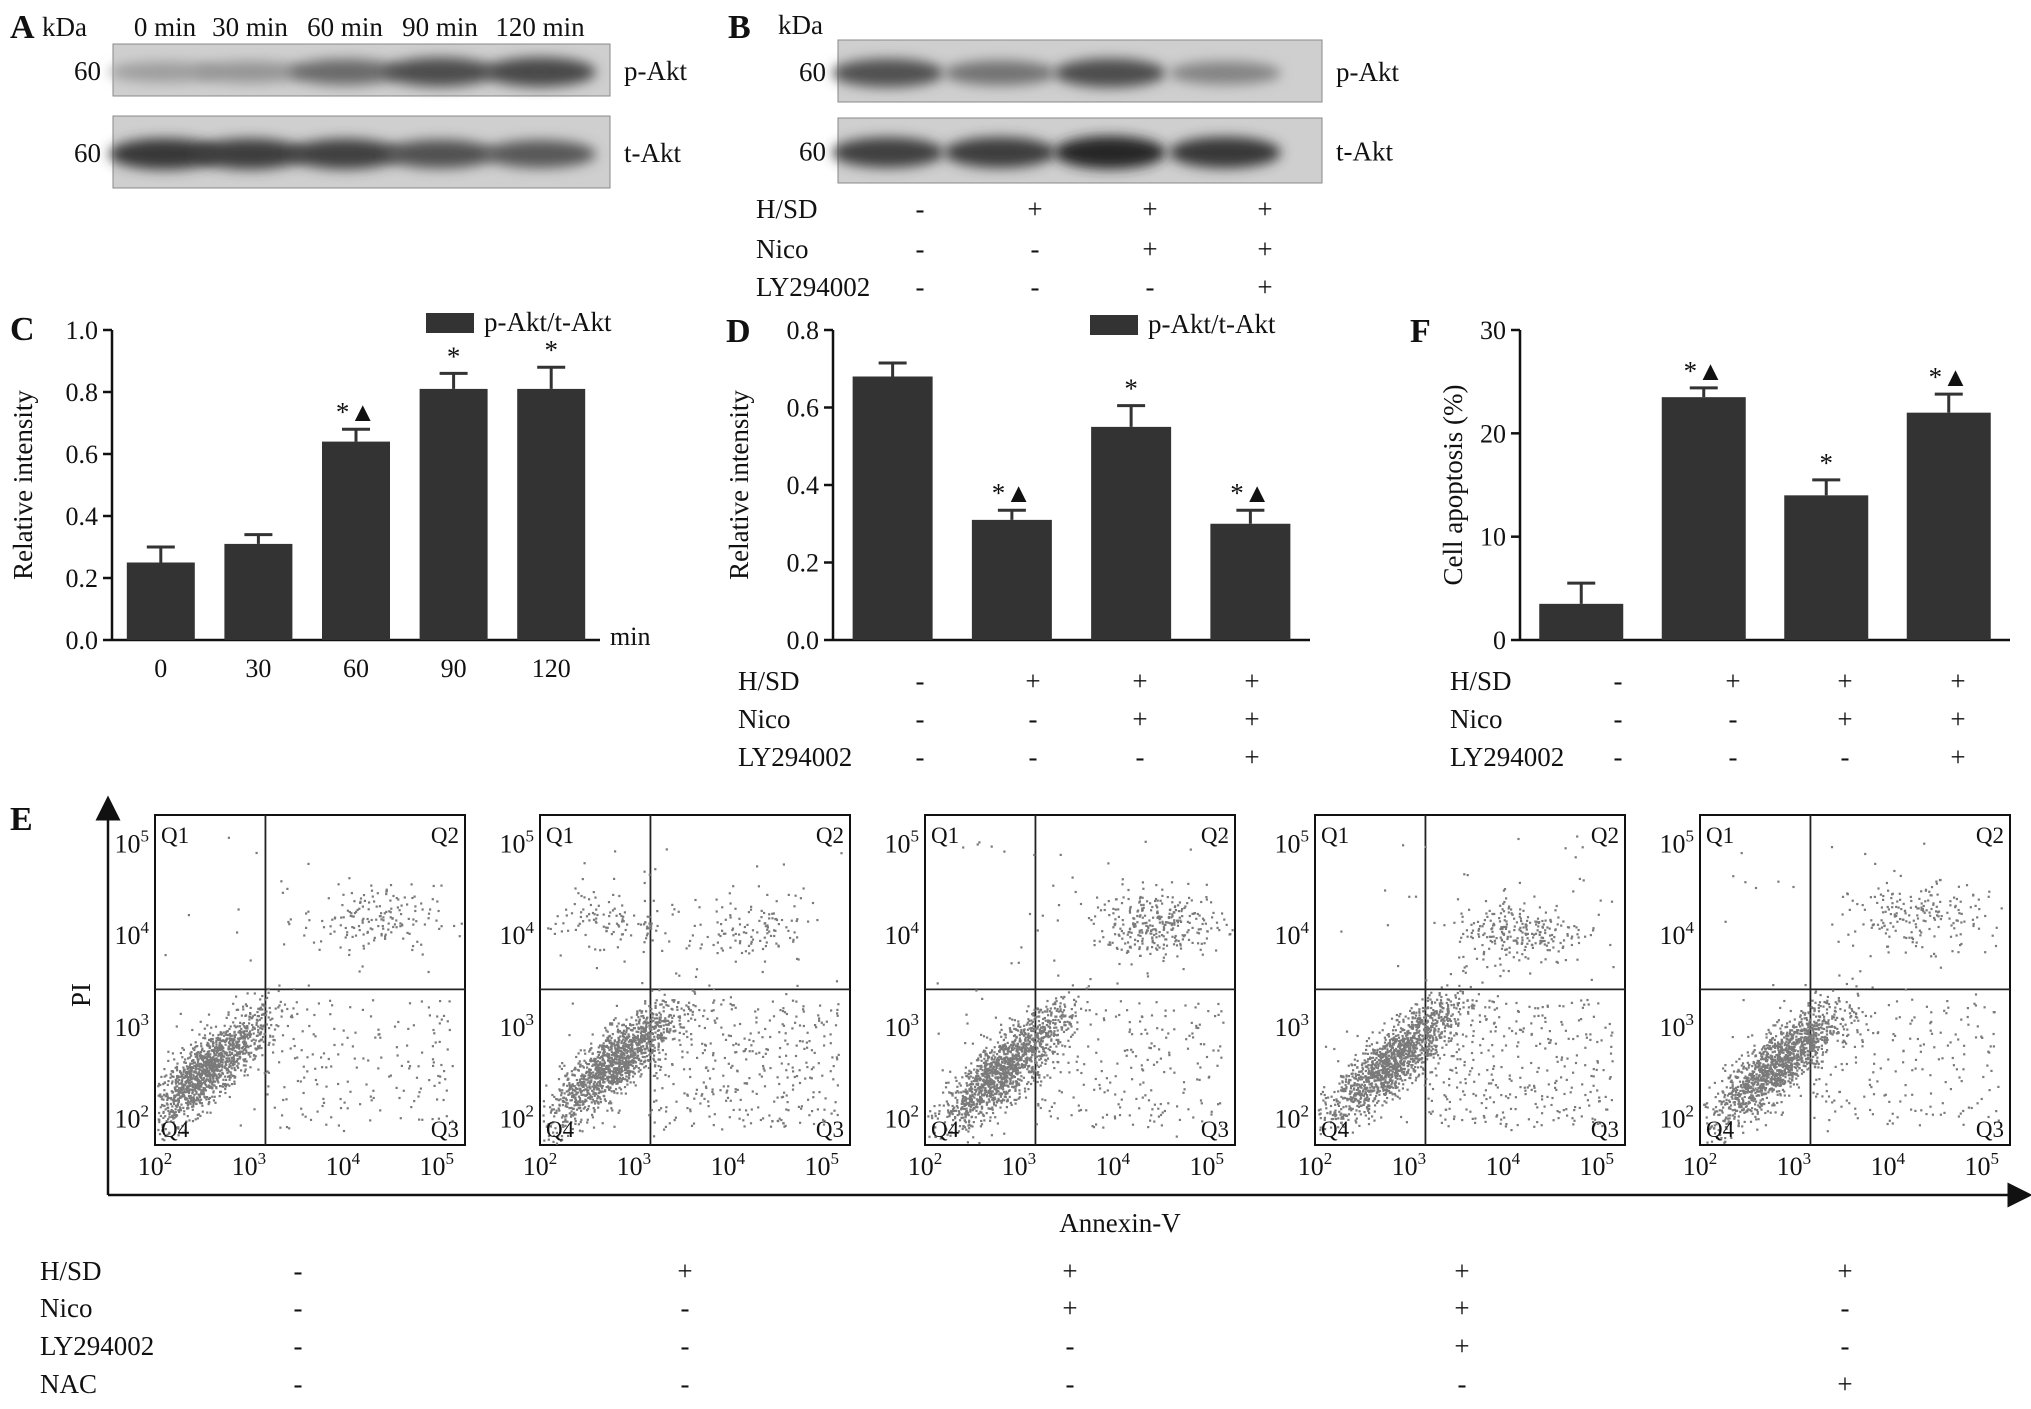  I want to click on b-condition-sign: -, so click(920, 287).